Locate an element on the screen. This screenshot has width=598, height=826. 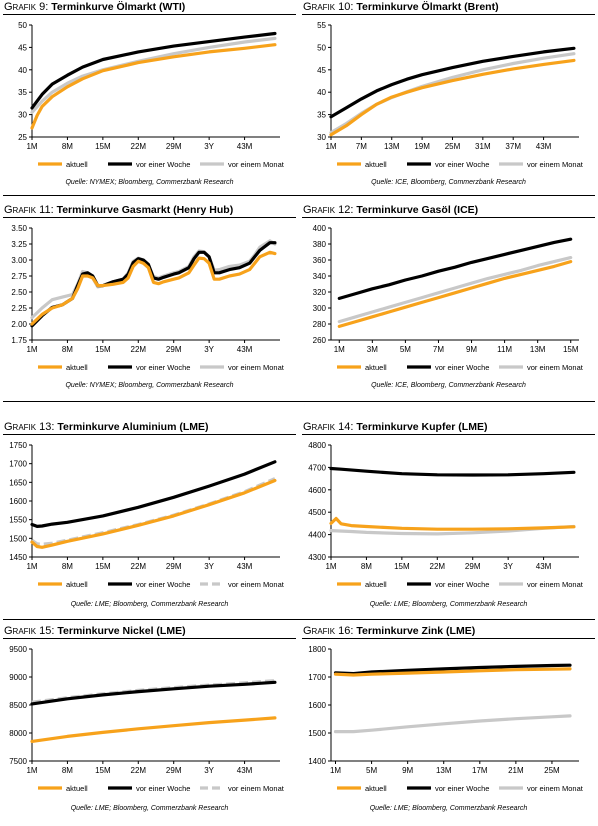
y-tick-label: 3.00 is located at coordinates (19, 260).